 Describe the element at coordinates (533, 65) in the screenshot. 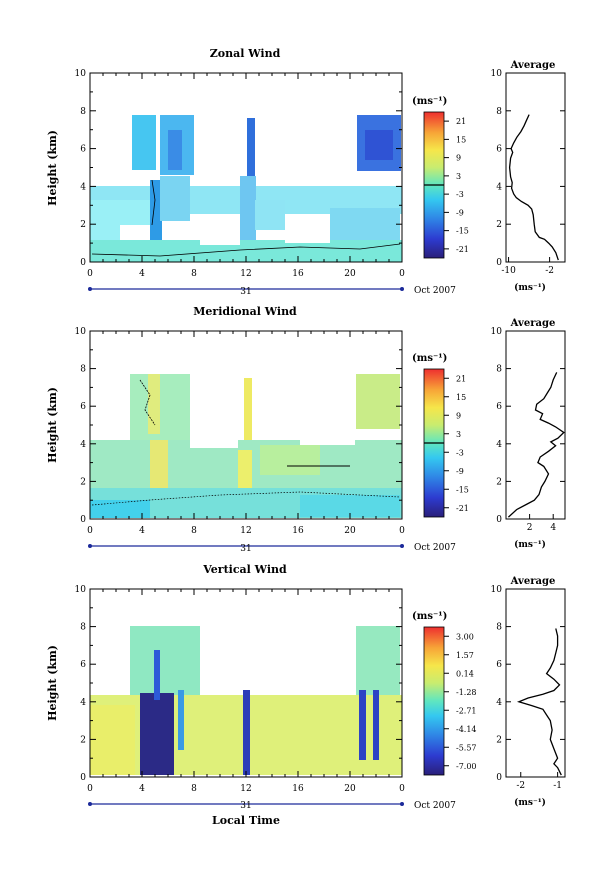

I see `zonal-average-title: Average` at that location.